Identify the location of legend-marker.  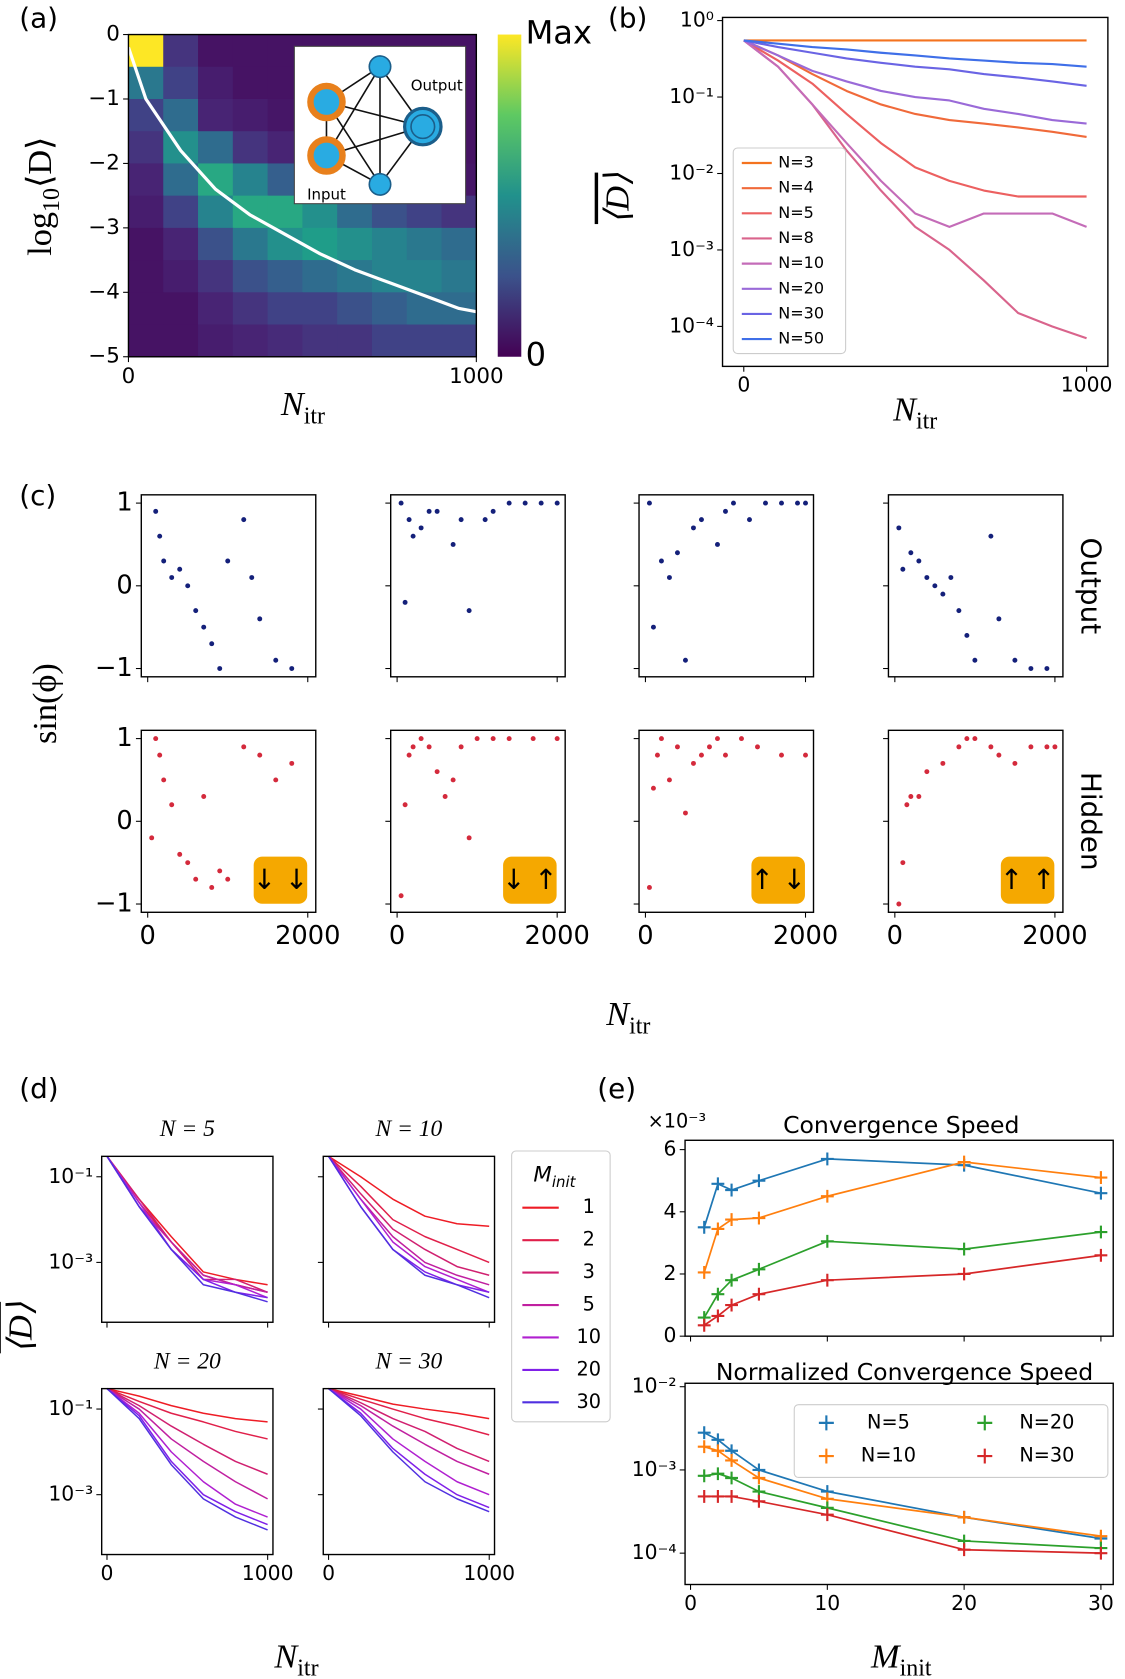
(826, 1423).